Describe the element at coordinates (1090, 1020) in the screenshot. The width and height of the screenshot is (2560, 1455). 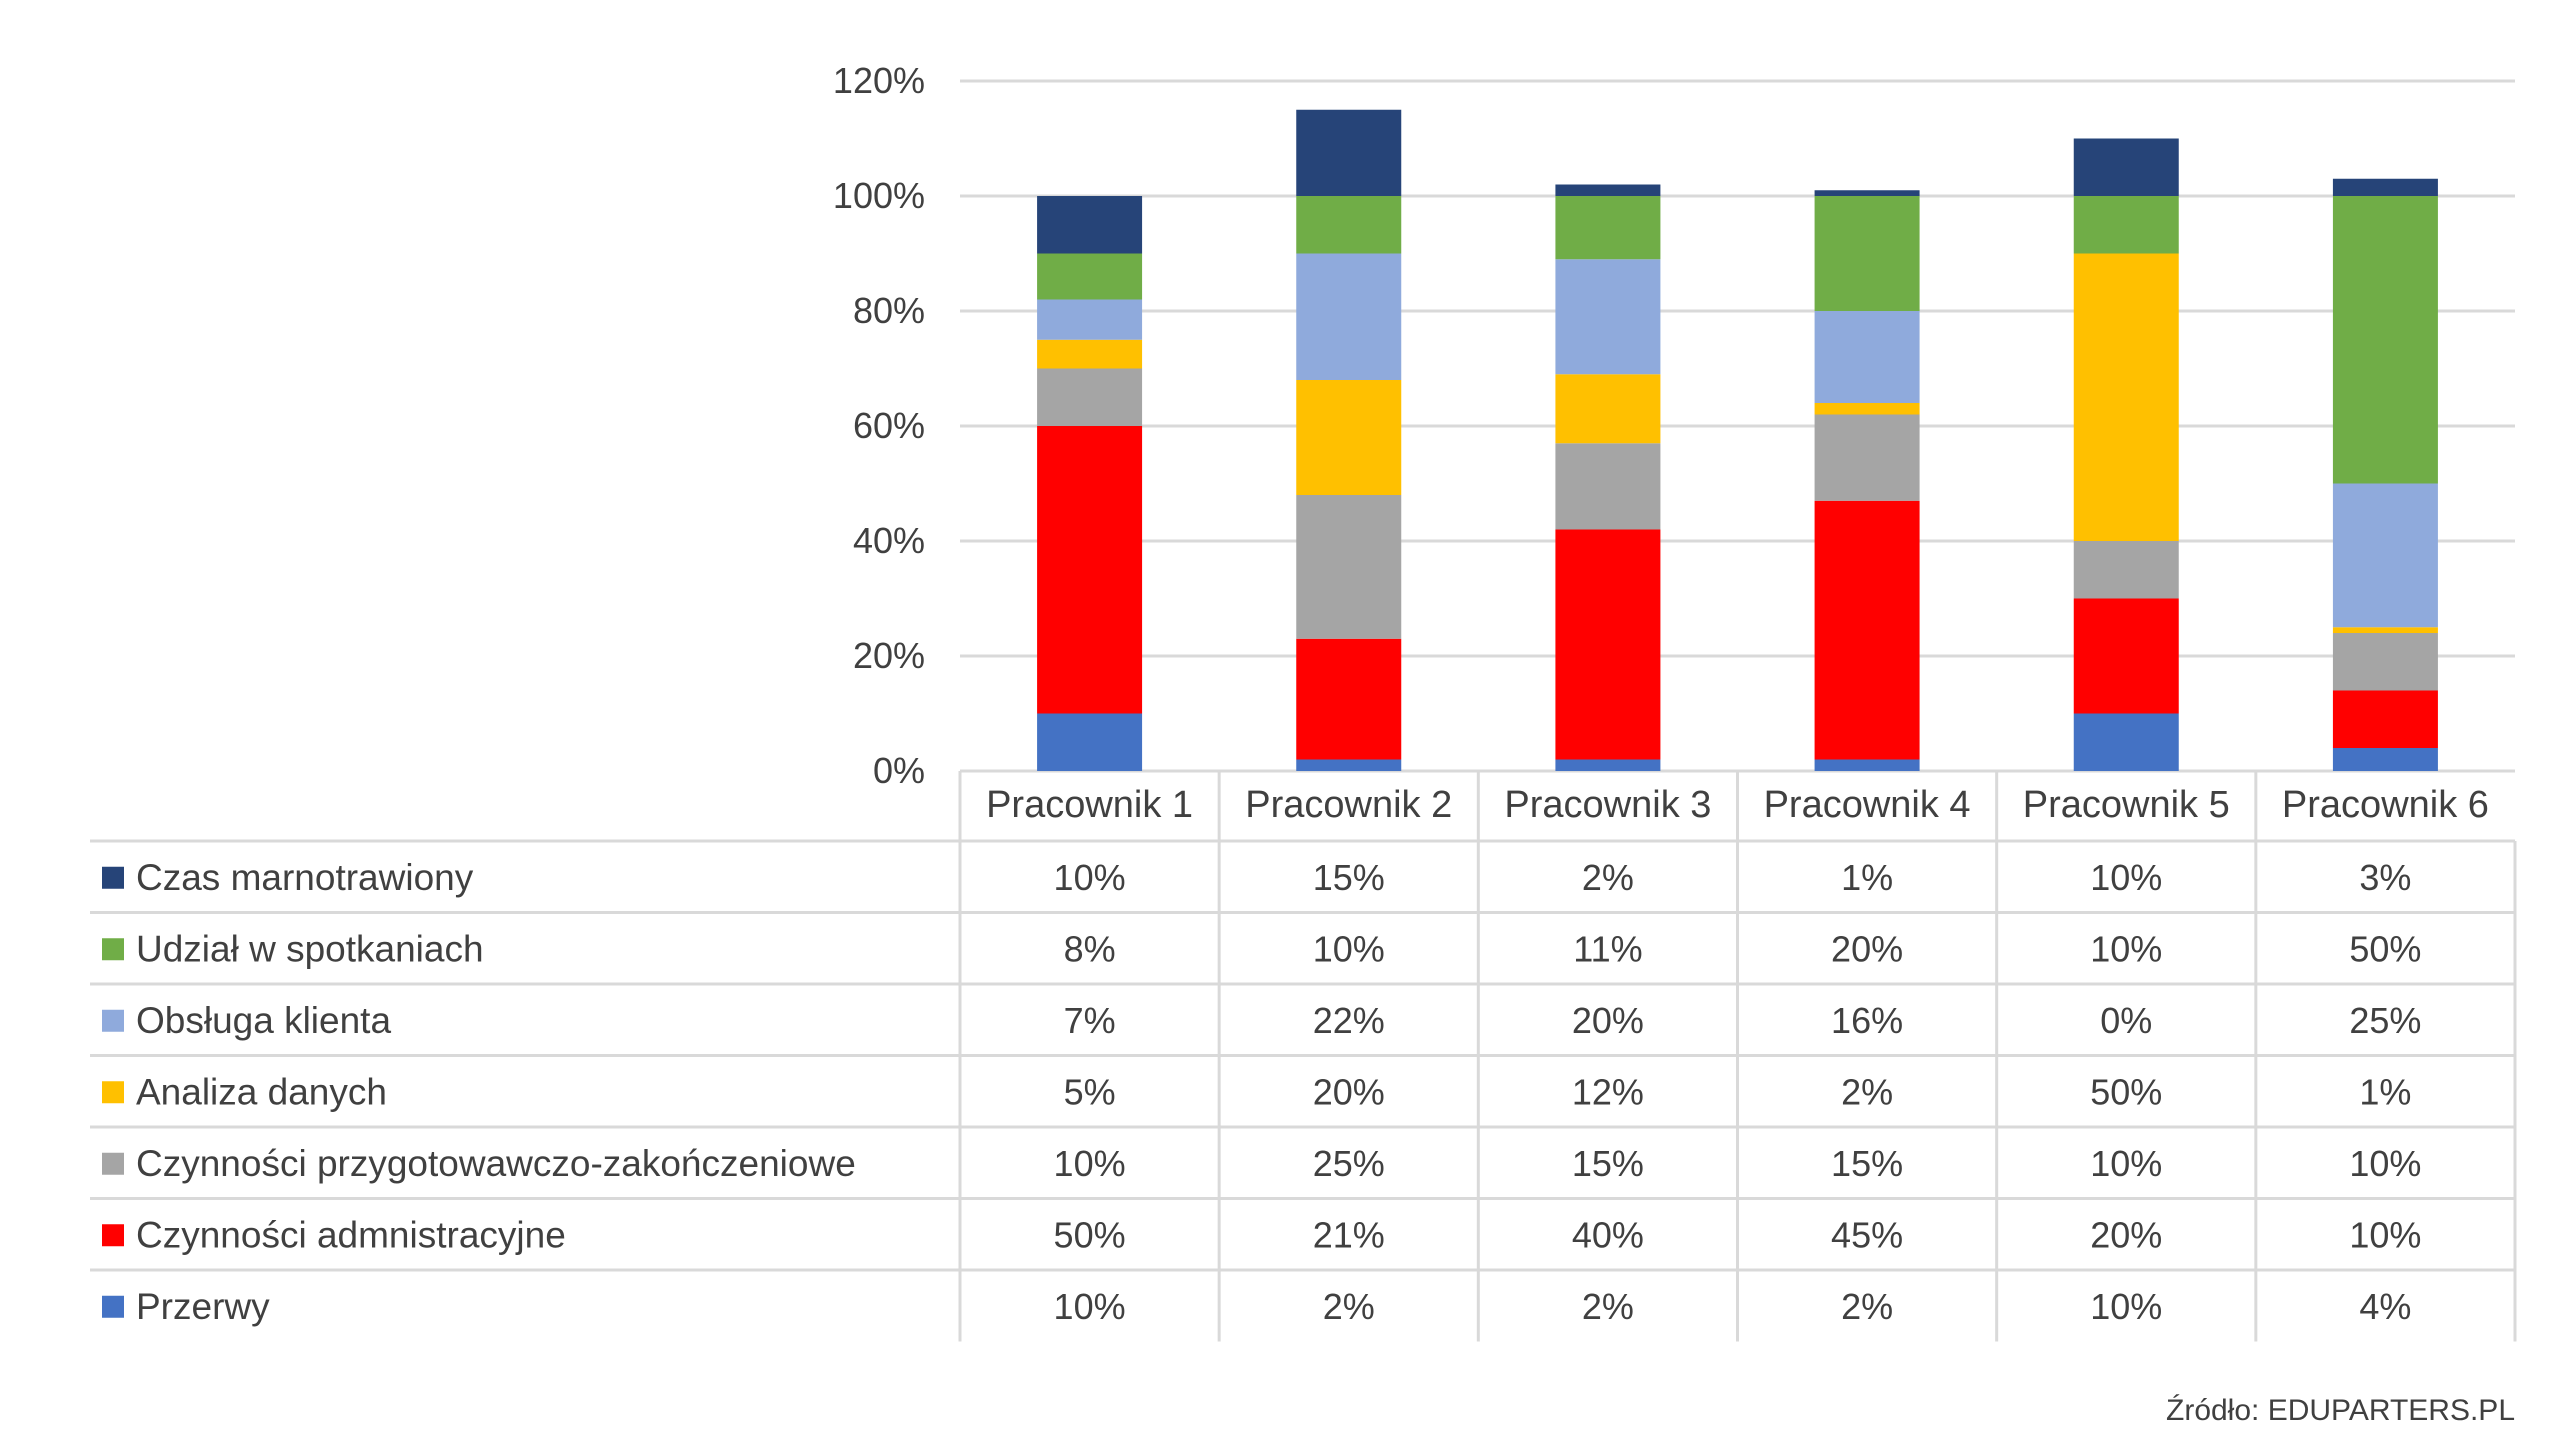
I see `table-cell: 7%` at that location.